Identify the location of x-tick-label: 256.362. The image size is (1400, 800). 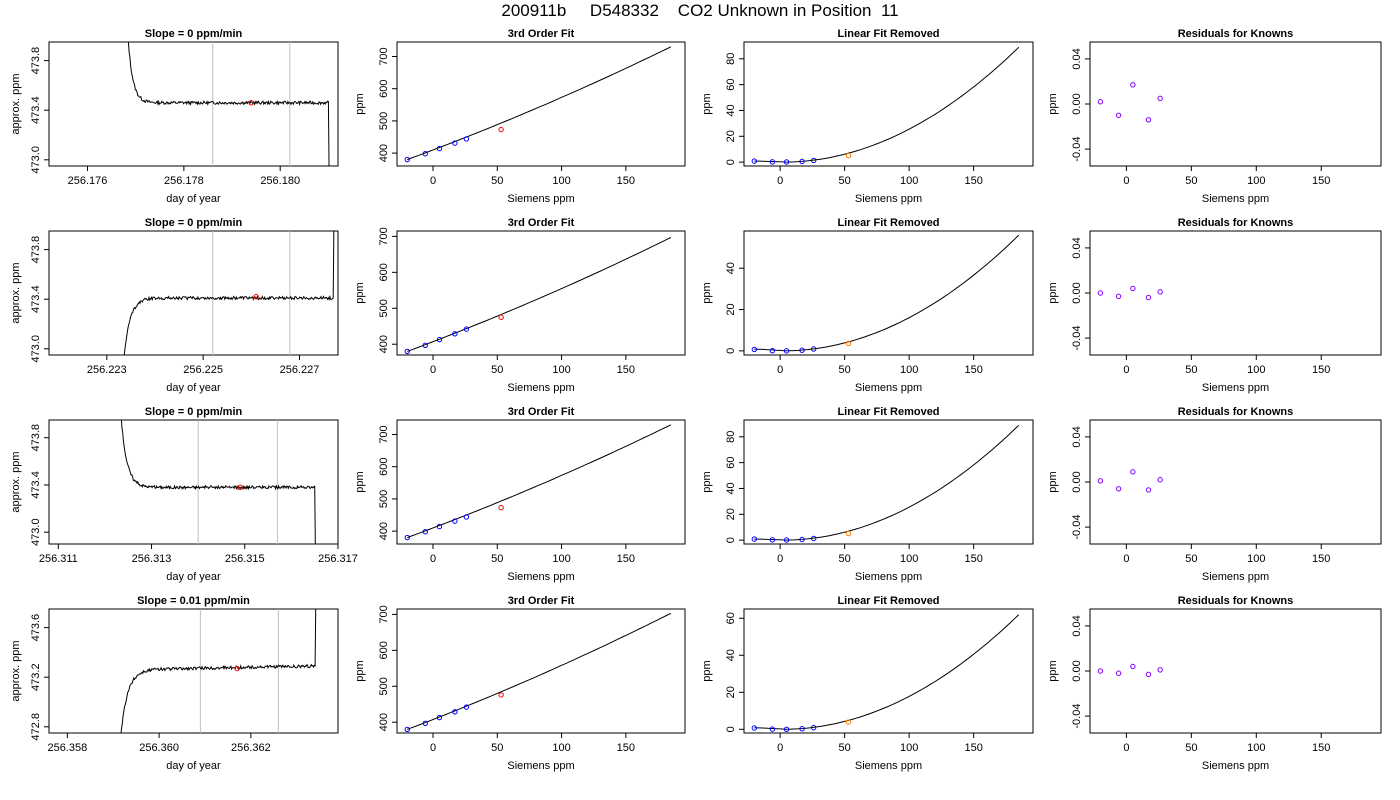
(251, 748).